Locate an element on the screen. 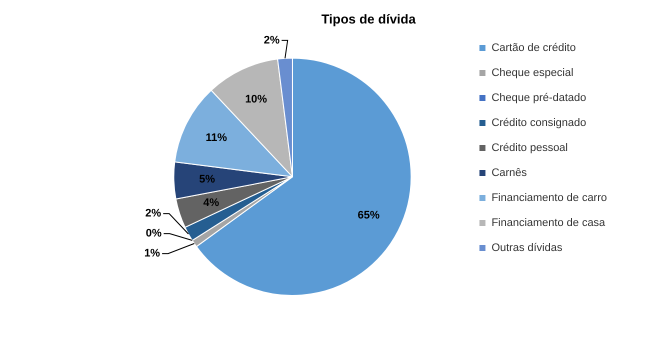 The height and width of the screenshot is (341, 647). legend-label: Crédito pessoal is located at coordinates (529, 148).